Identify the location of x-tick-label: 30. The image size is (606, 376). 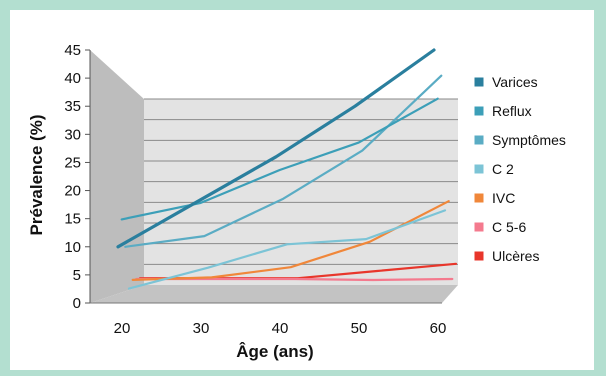
(201, 328).